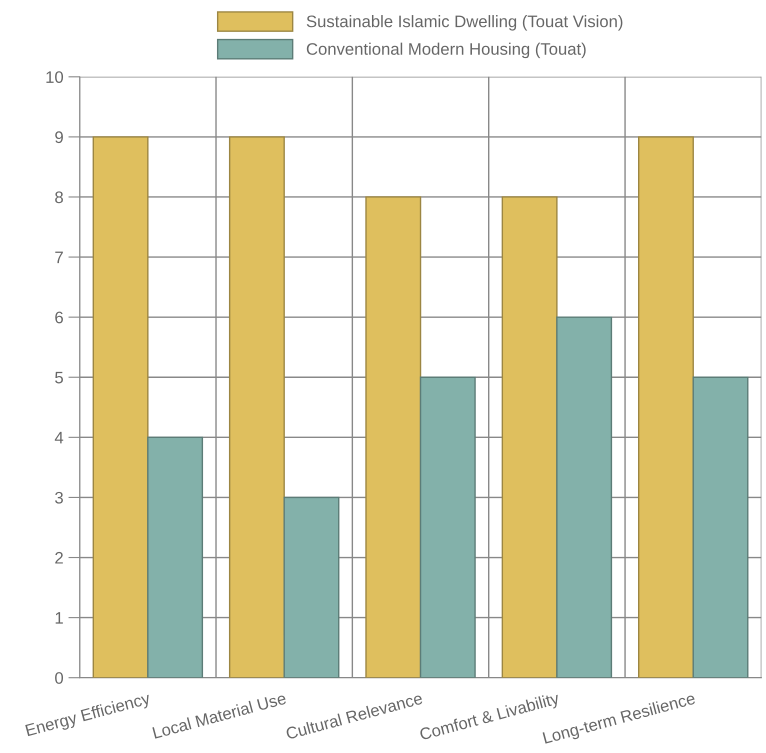 The image size is (766, 753). What do you see at coordinates (88, 716) in the screenshot?
I see `x-tick-label: Energy Efficiency` at bounding box center [88, 716].